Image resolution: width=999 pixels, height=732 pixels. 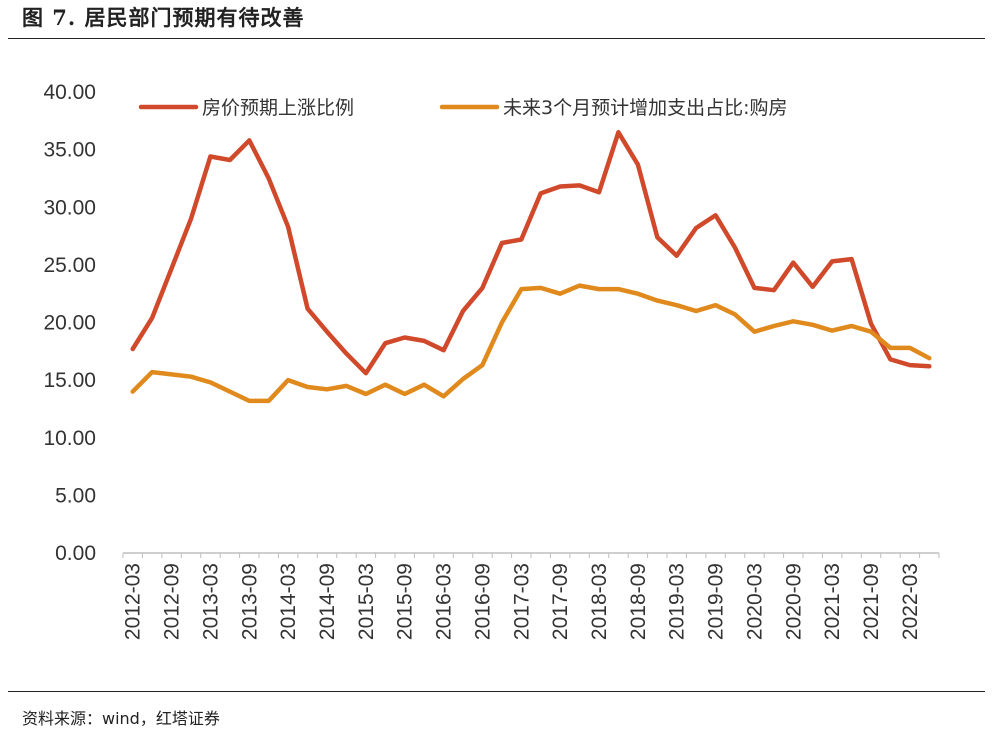 I want to click on x-tick-label: 2013-09, so click(x=249, y=601).